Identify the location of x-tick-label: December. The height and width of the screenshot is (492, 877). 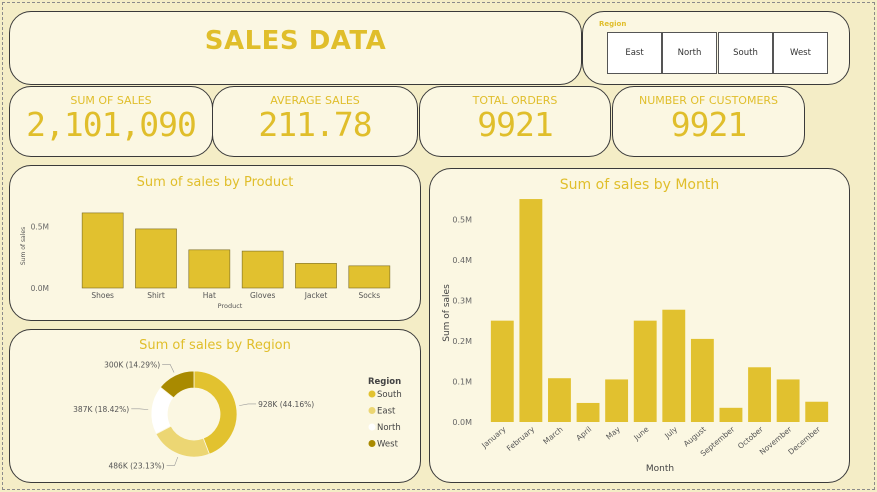
(804, 440).